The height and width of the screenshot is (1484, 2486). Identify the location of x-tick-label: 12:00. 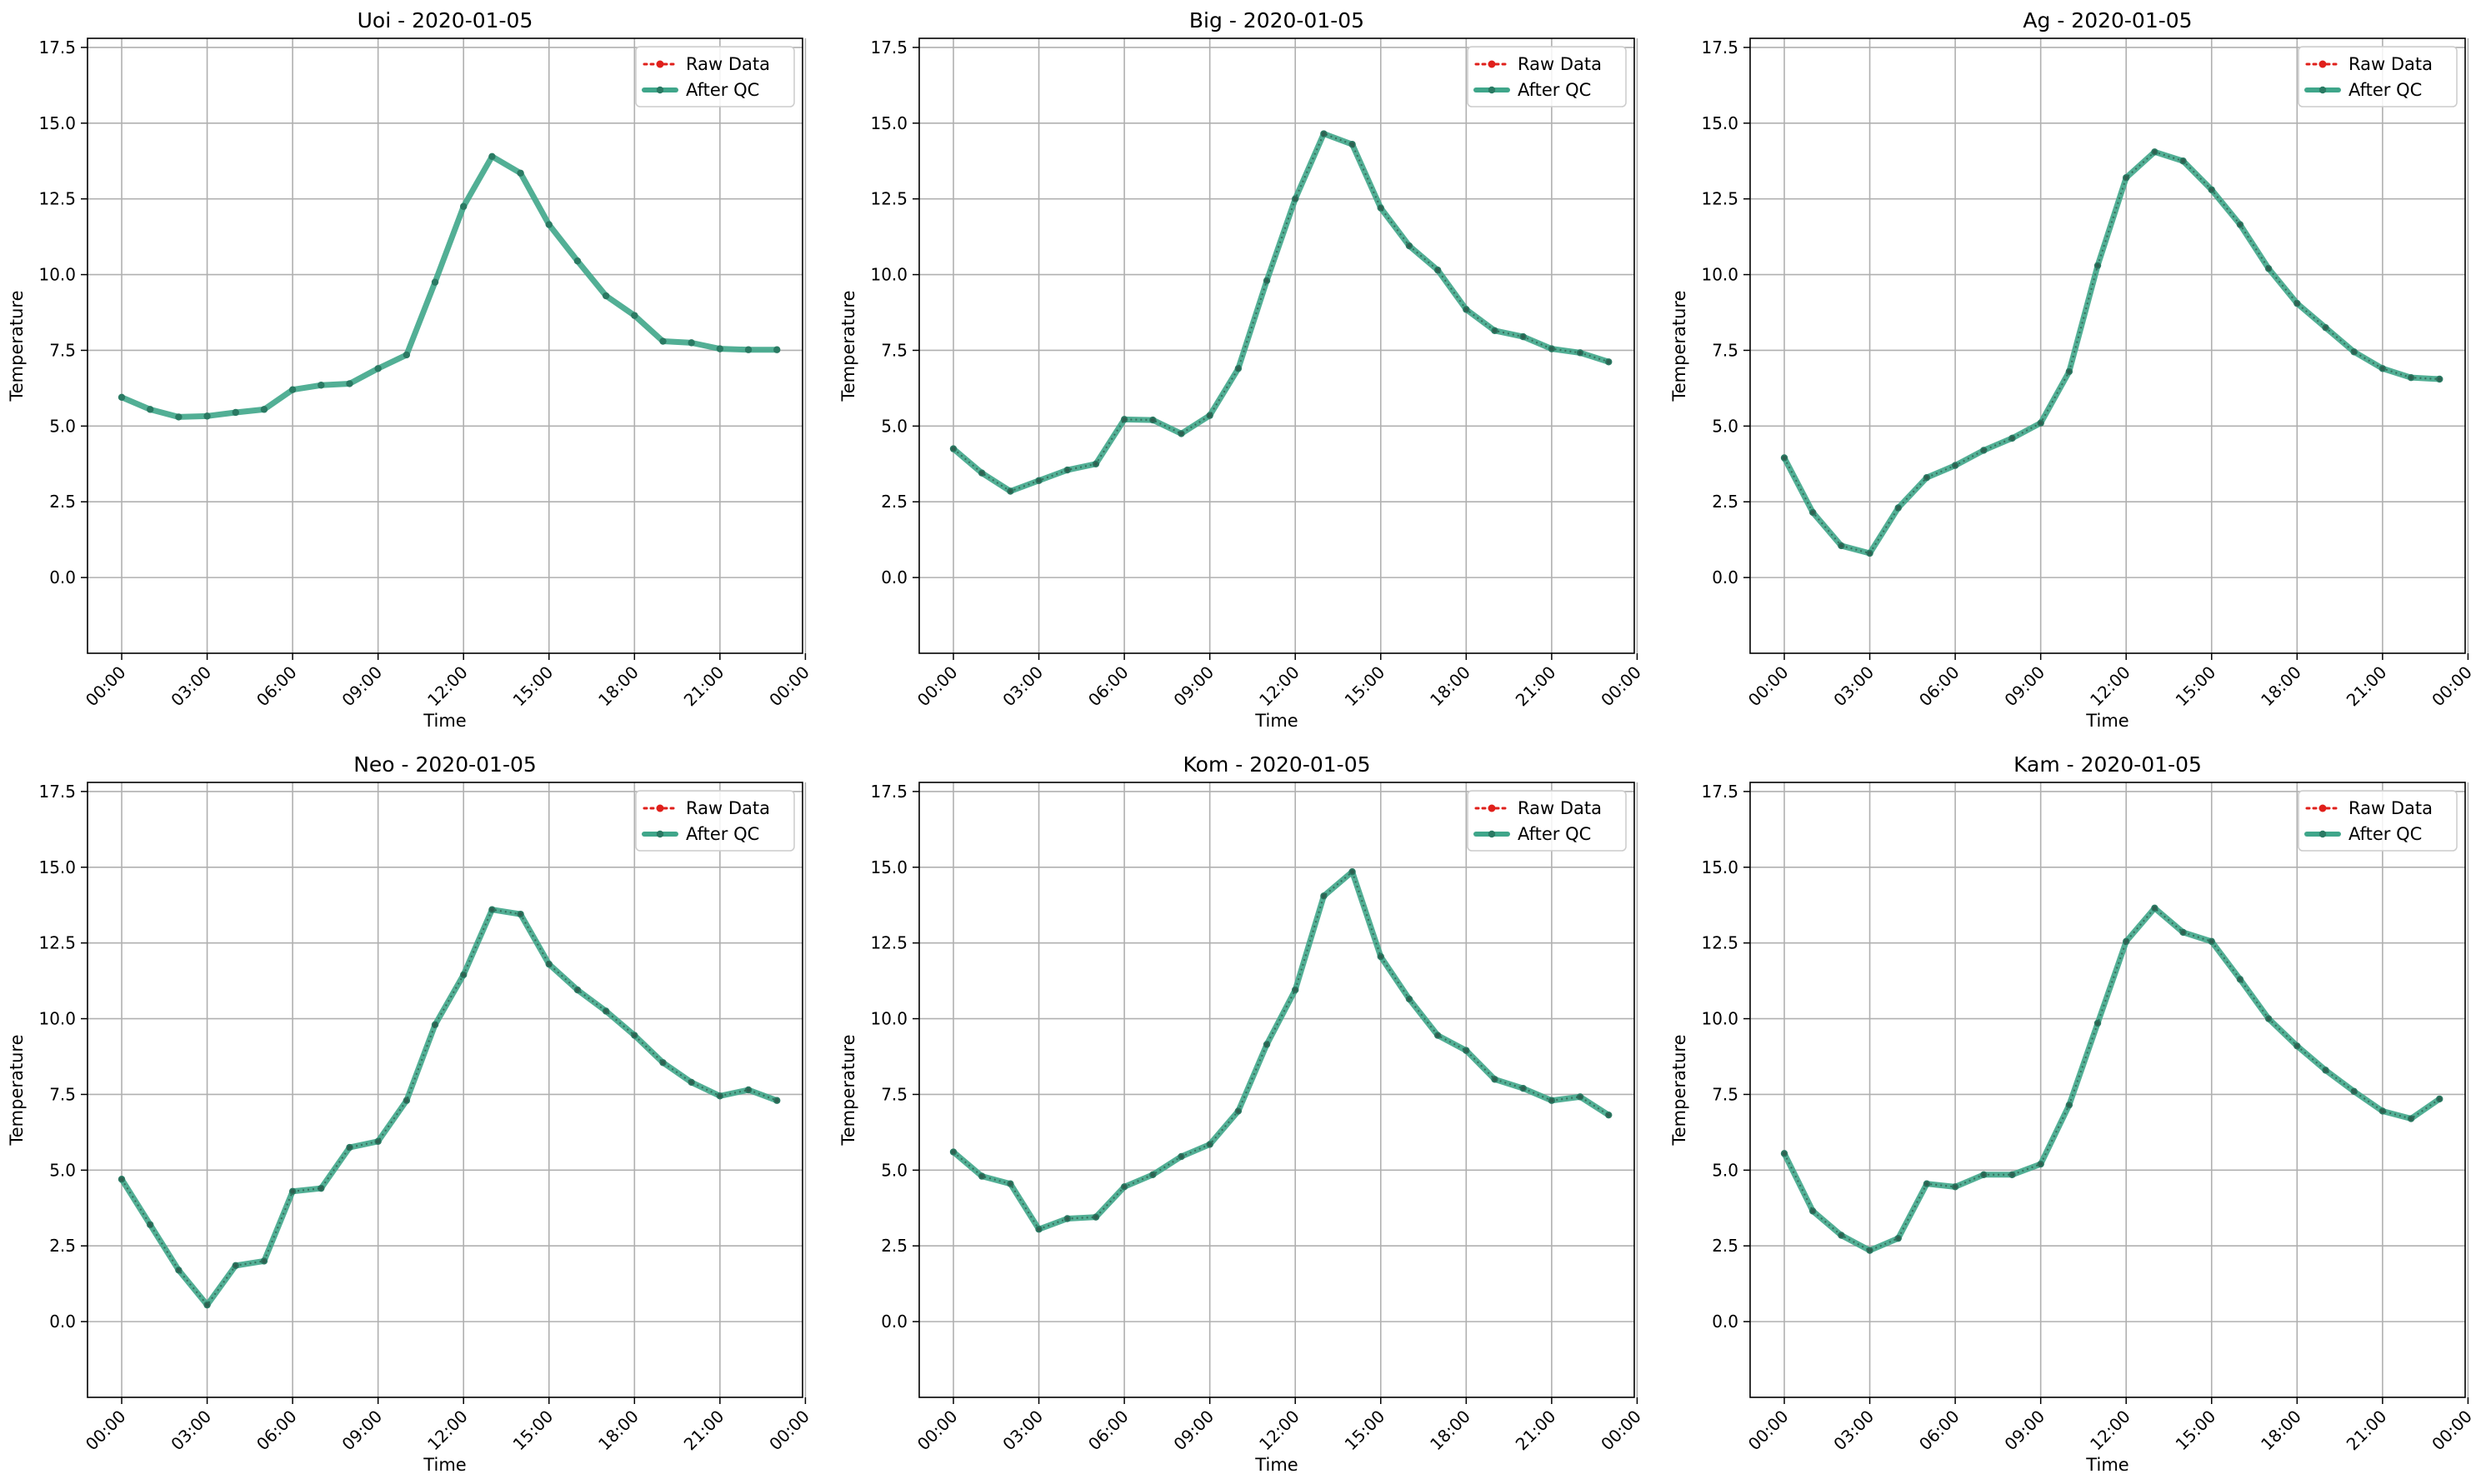
(2110, 1431).